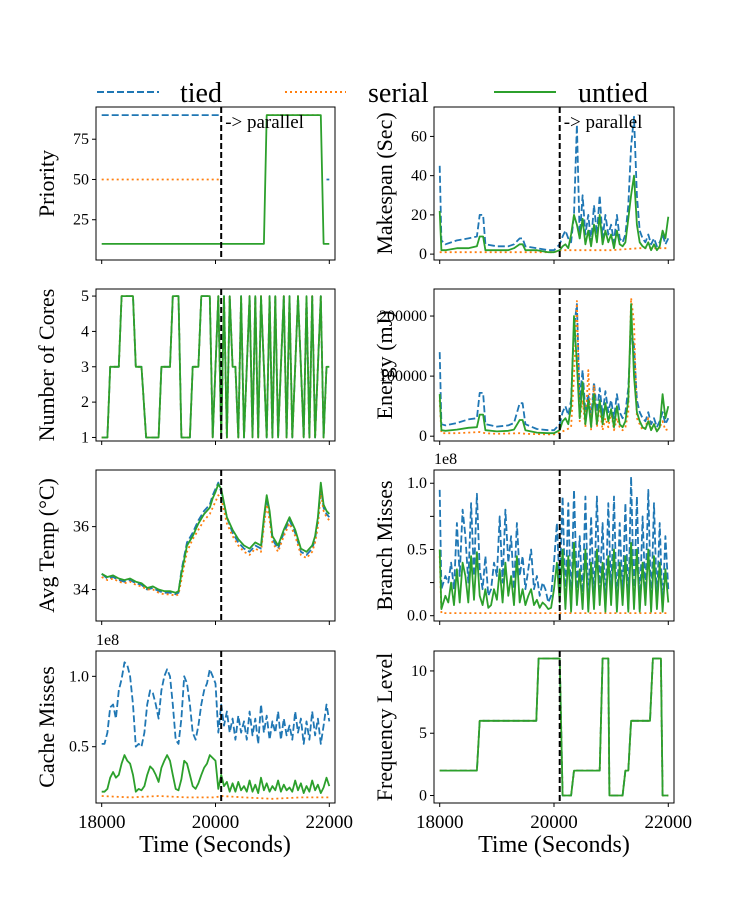 The width and height of the screenshot is (750, 900). I want to click on panel-6: 0.0 0.5 1.0 1e8 Branch Misses, so click(523, 538).